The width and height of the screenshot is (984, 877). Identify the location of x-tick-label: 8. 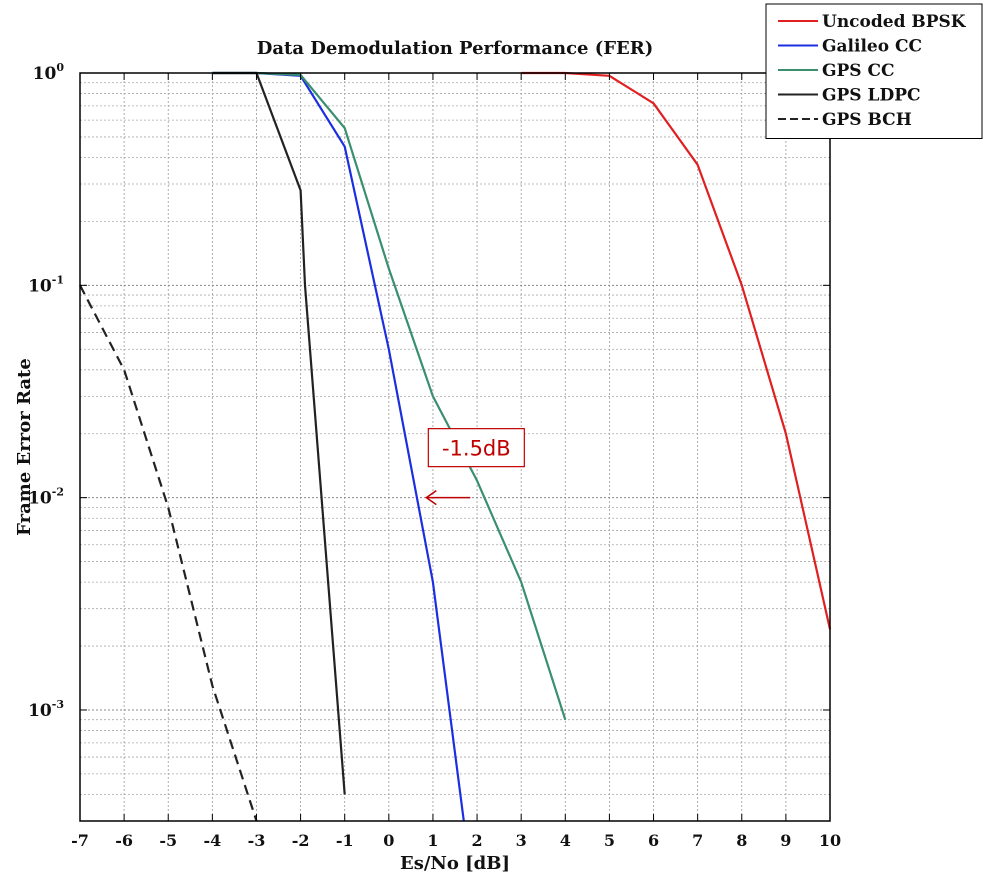
(741, 840).